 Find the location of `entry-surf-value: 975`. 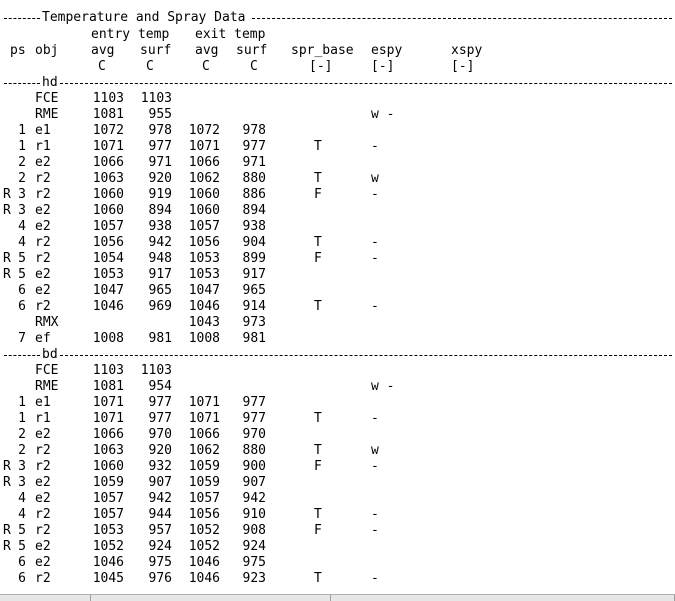

entry-surf-value: 975 is located at coordinates (160, 562).